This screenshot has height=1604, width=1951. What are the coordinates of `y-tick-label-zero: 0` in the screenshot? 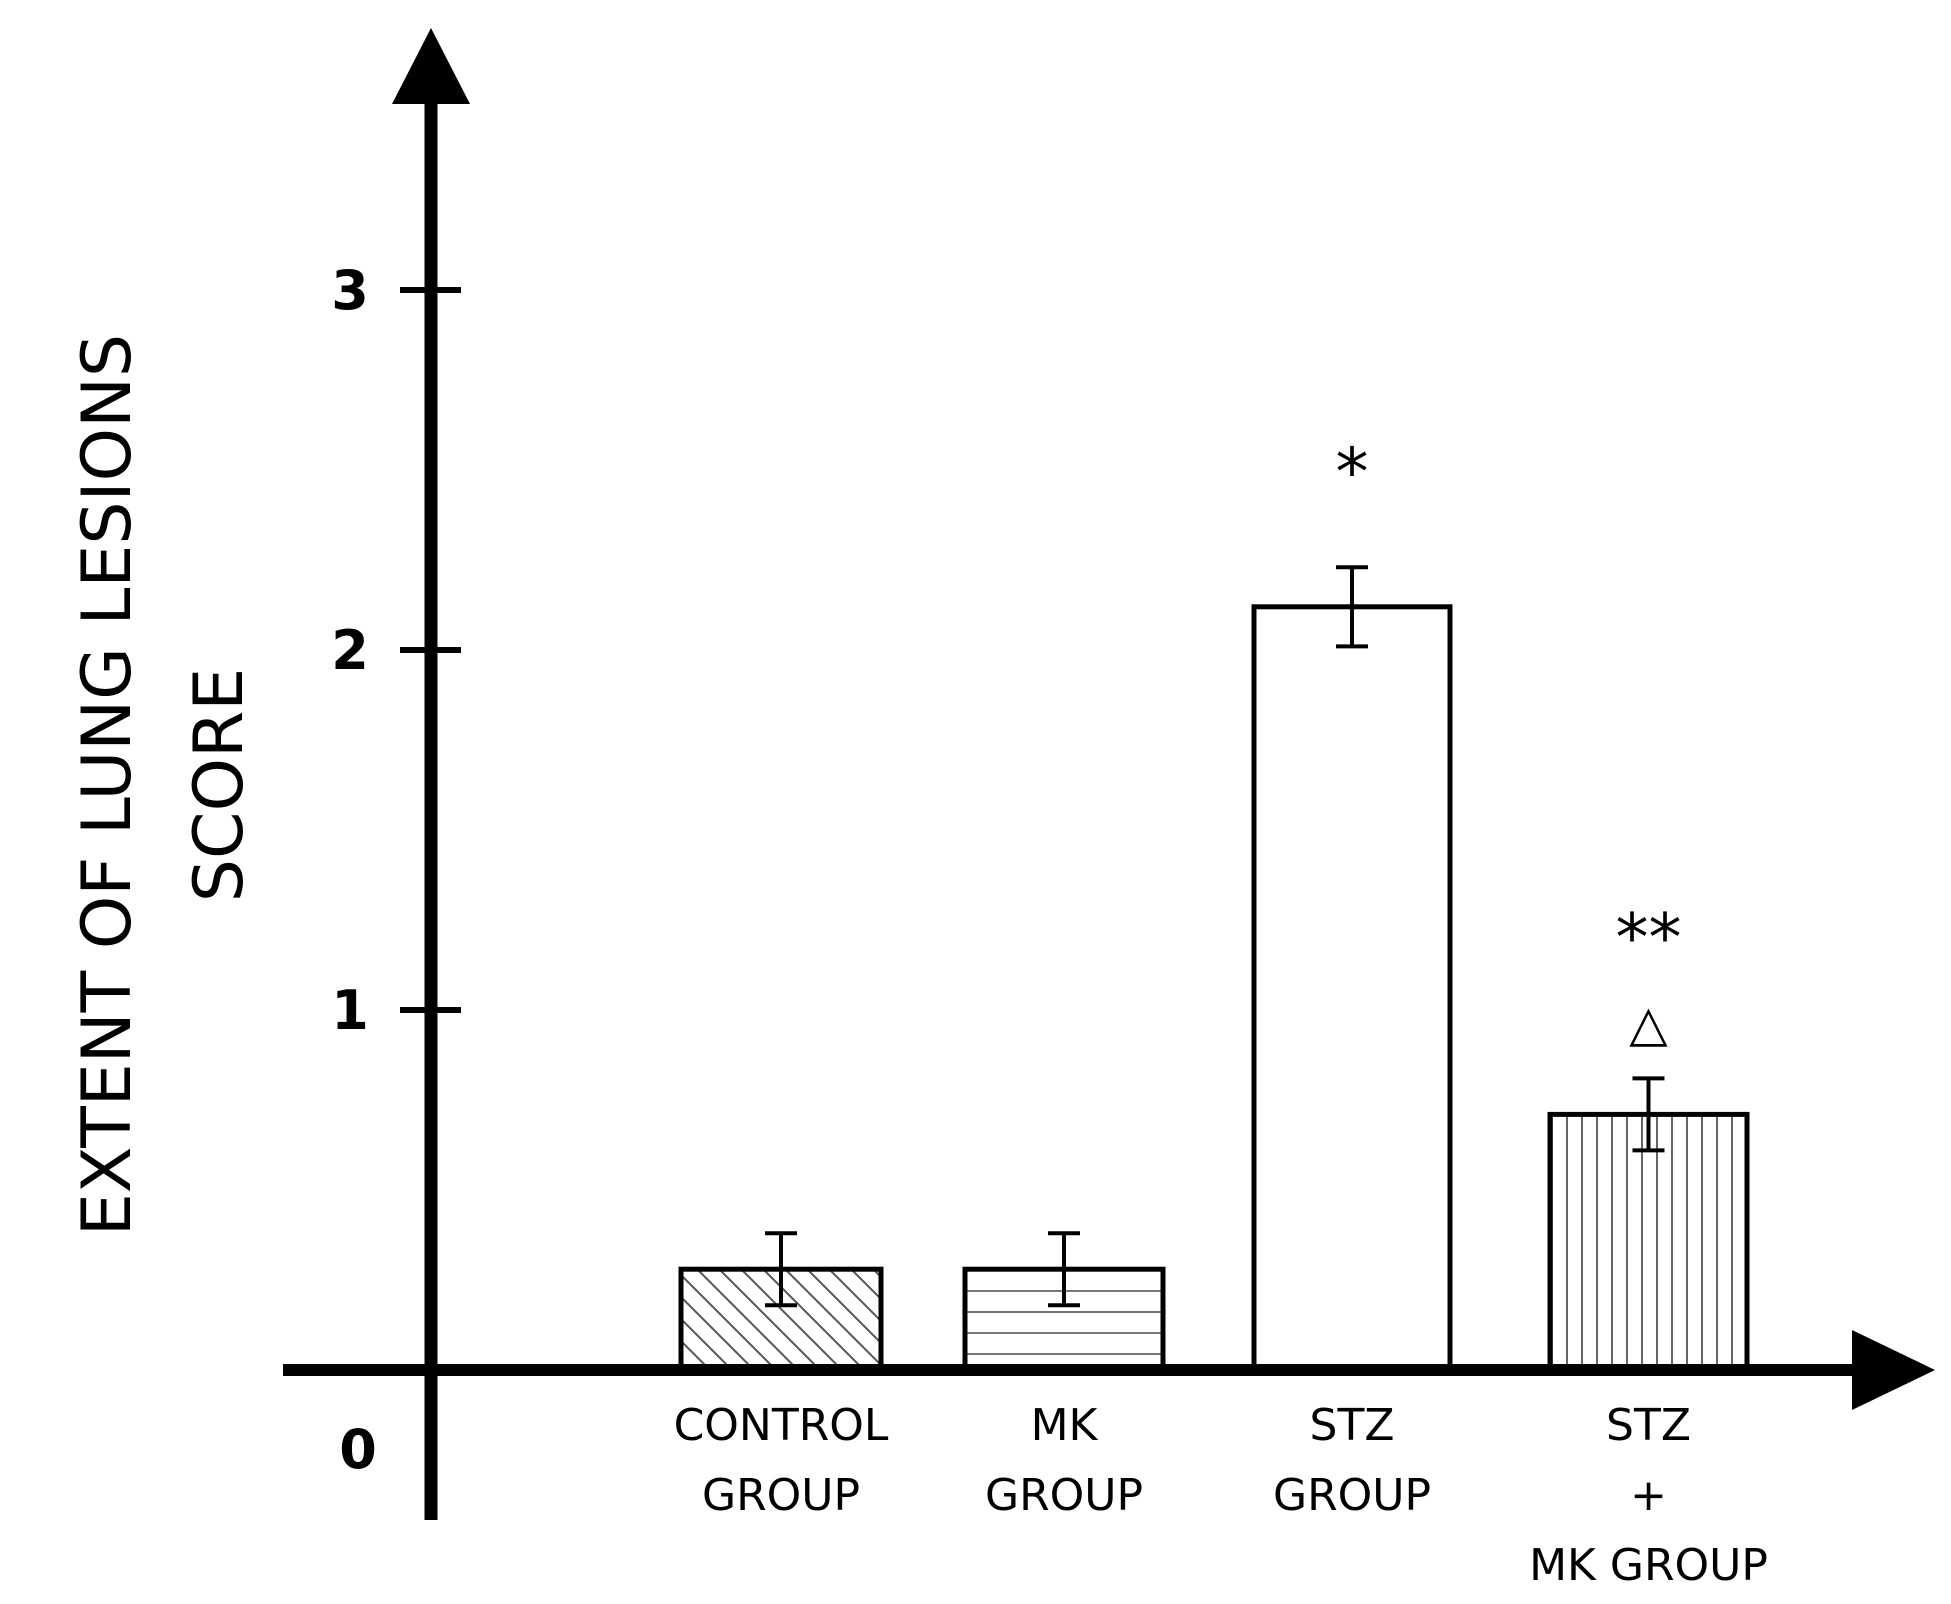 It's located at (358, 1449).